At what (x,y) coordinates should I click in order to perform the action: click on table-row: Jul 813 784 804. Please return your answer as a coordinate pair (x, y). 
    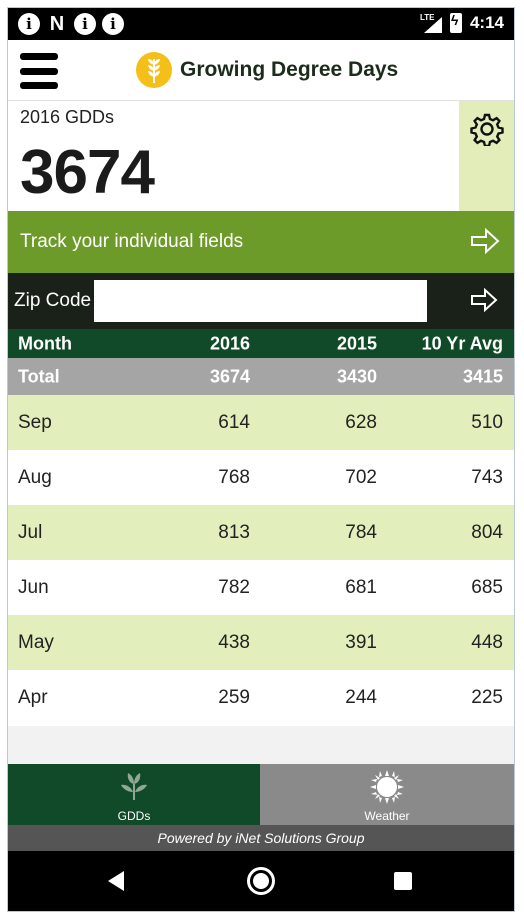
    Looking at the image, I should click on (261, 532).